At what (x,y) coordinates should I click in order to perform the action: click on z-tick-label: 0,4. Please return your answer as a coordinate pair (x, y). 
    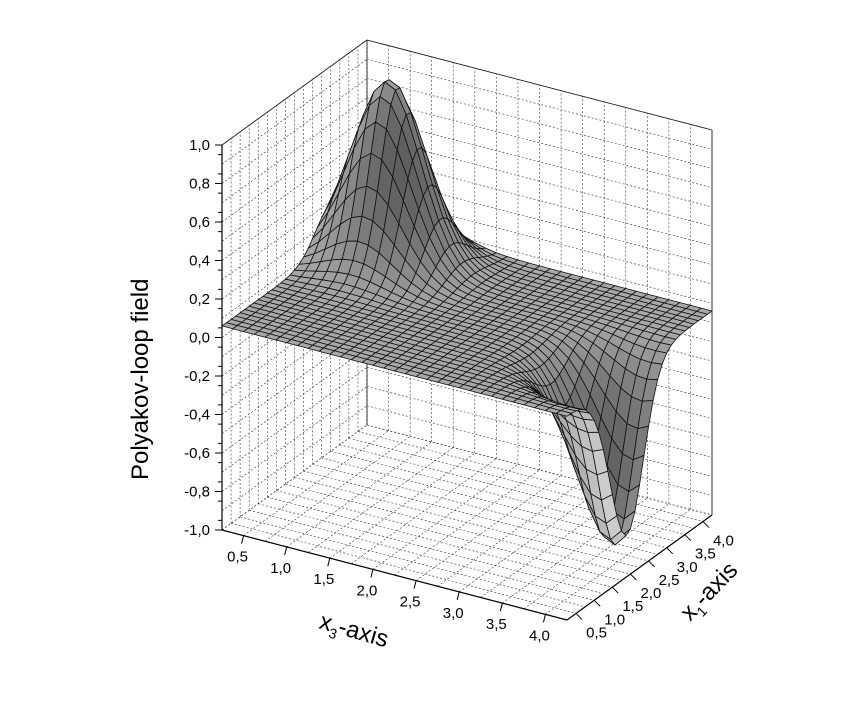
    Looking at the image, I should click on (199, 261).